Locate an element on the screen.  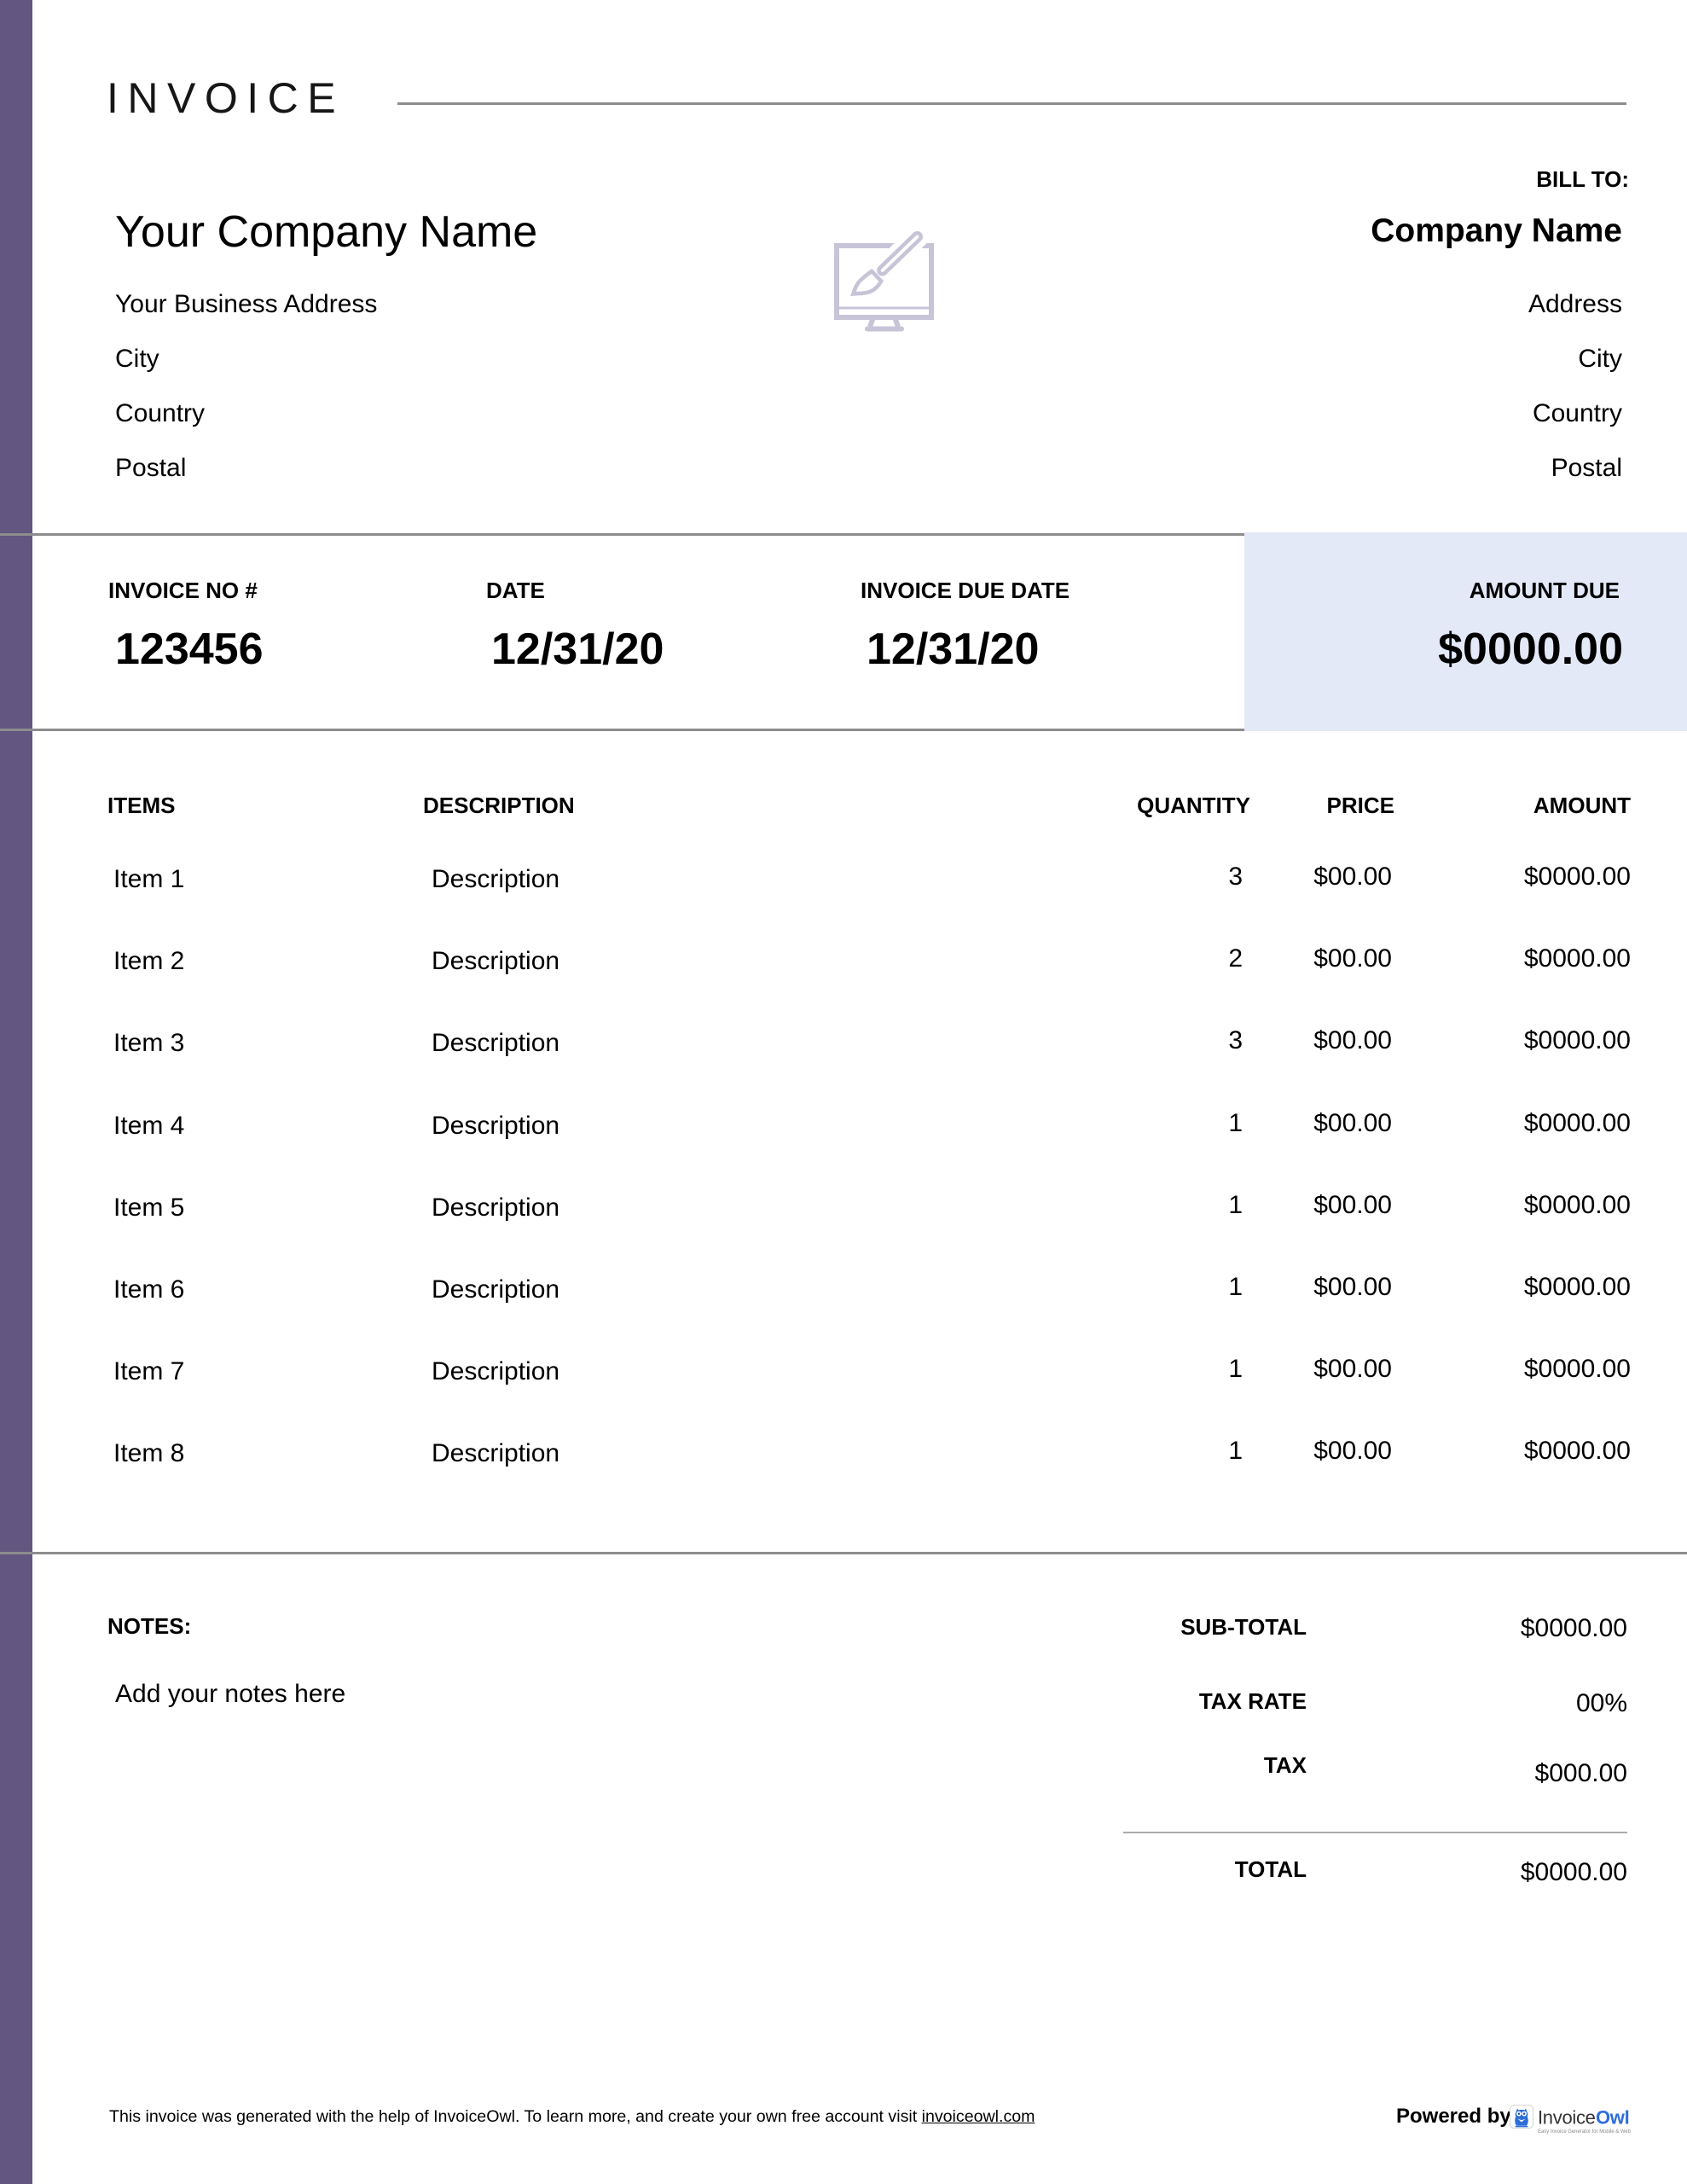
svg-text:Easy Invoice Generator for Mob: Easy Invoice Generator for Mobile & Web is located at coordinates (1584, 2132).